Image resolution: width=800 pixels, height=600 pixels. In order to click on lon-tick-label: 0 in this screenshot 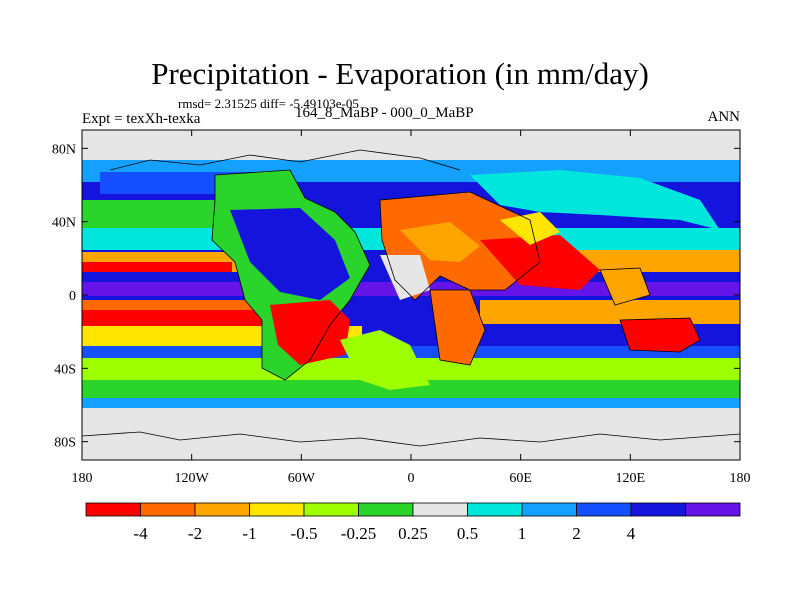, I will do `click(411, 478)`.